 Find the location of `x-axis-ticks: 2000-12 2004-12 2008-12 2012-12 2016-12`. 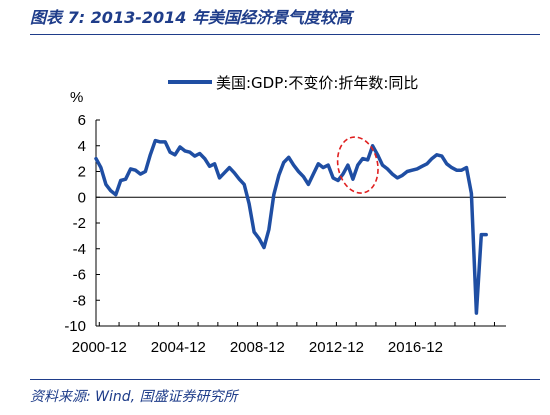

x-axis-ticks: 2000-12 2004-12 2008-12 2012-12 2016-12 is located at coordinates (283, 339).